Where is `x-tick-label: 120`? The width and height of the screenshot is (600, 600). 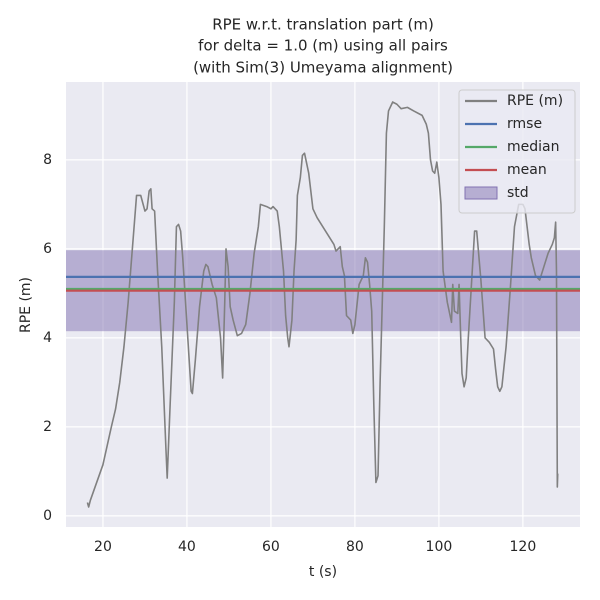
x-tick-label: 120 is located at coordinates (523, 547).